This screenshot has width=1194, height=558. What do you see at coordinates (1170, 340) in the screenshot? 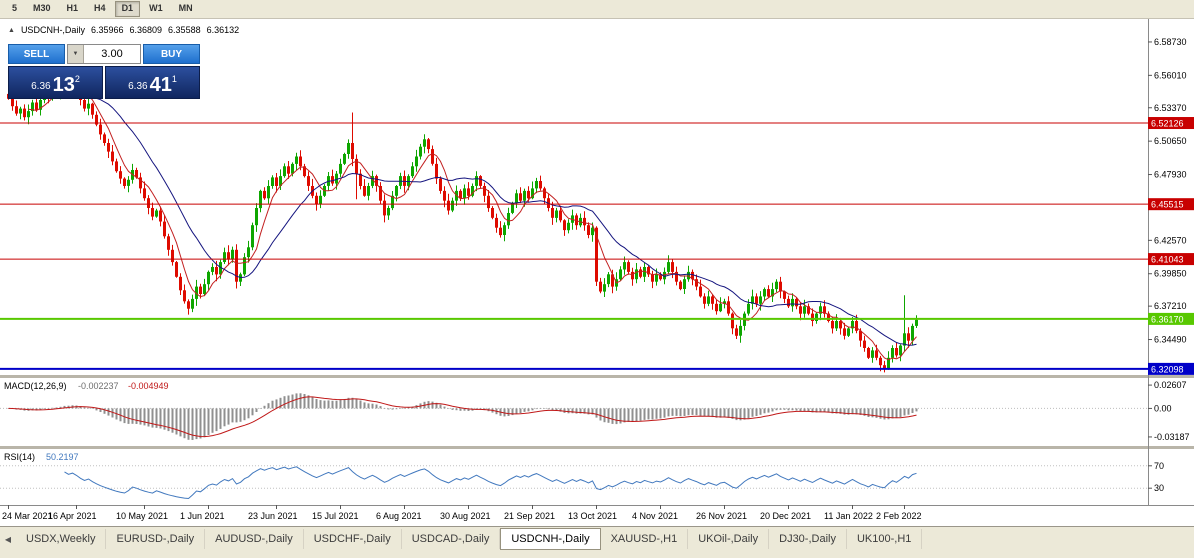
I see `price-tick-label: 6.34490` at bounding box center [1170, 340].